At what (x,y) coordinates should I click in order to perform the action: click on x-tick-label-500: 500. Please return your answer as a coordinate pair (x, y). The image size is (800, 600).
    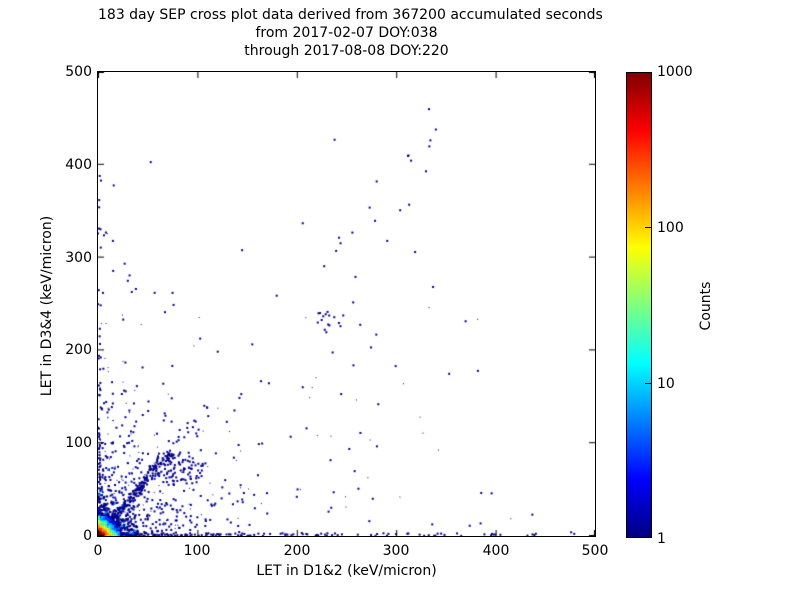
    Looking at the image, I should click on (595, 551).